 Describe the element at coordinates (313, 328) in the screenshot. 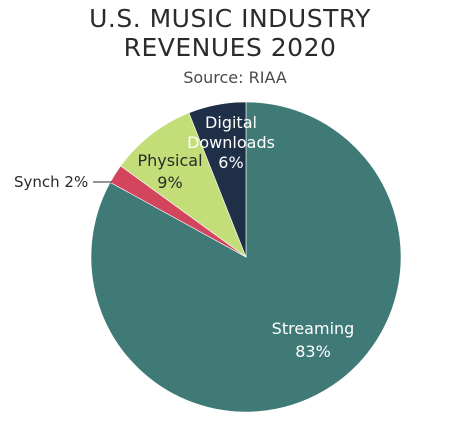

I see `streaming-label: Streaming` at that location.